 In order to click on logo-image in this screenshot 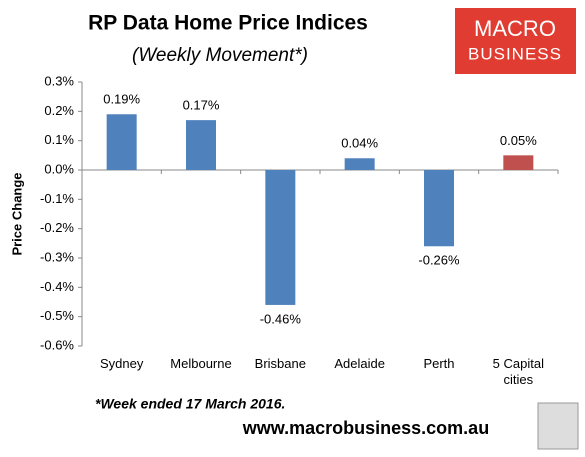, I will do `click(558, 426)`.